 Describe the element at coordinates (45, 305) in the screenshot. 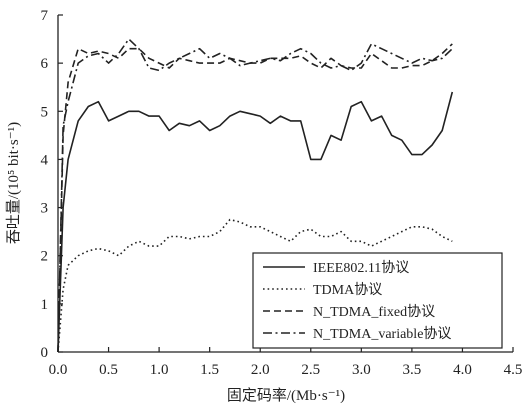

I see `y-tick-label: 1` at that location.